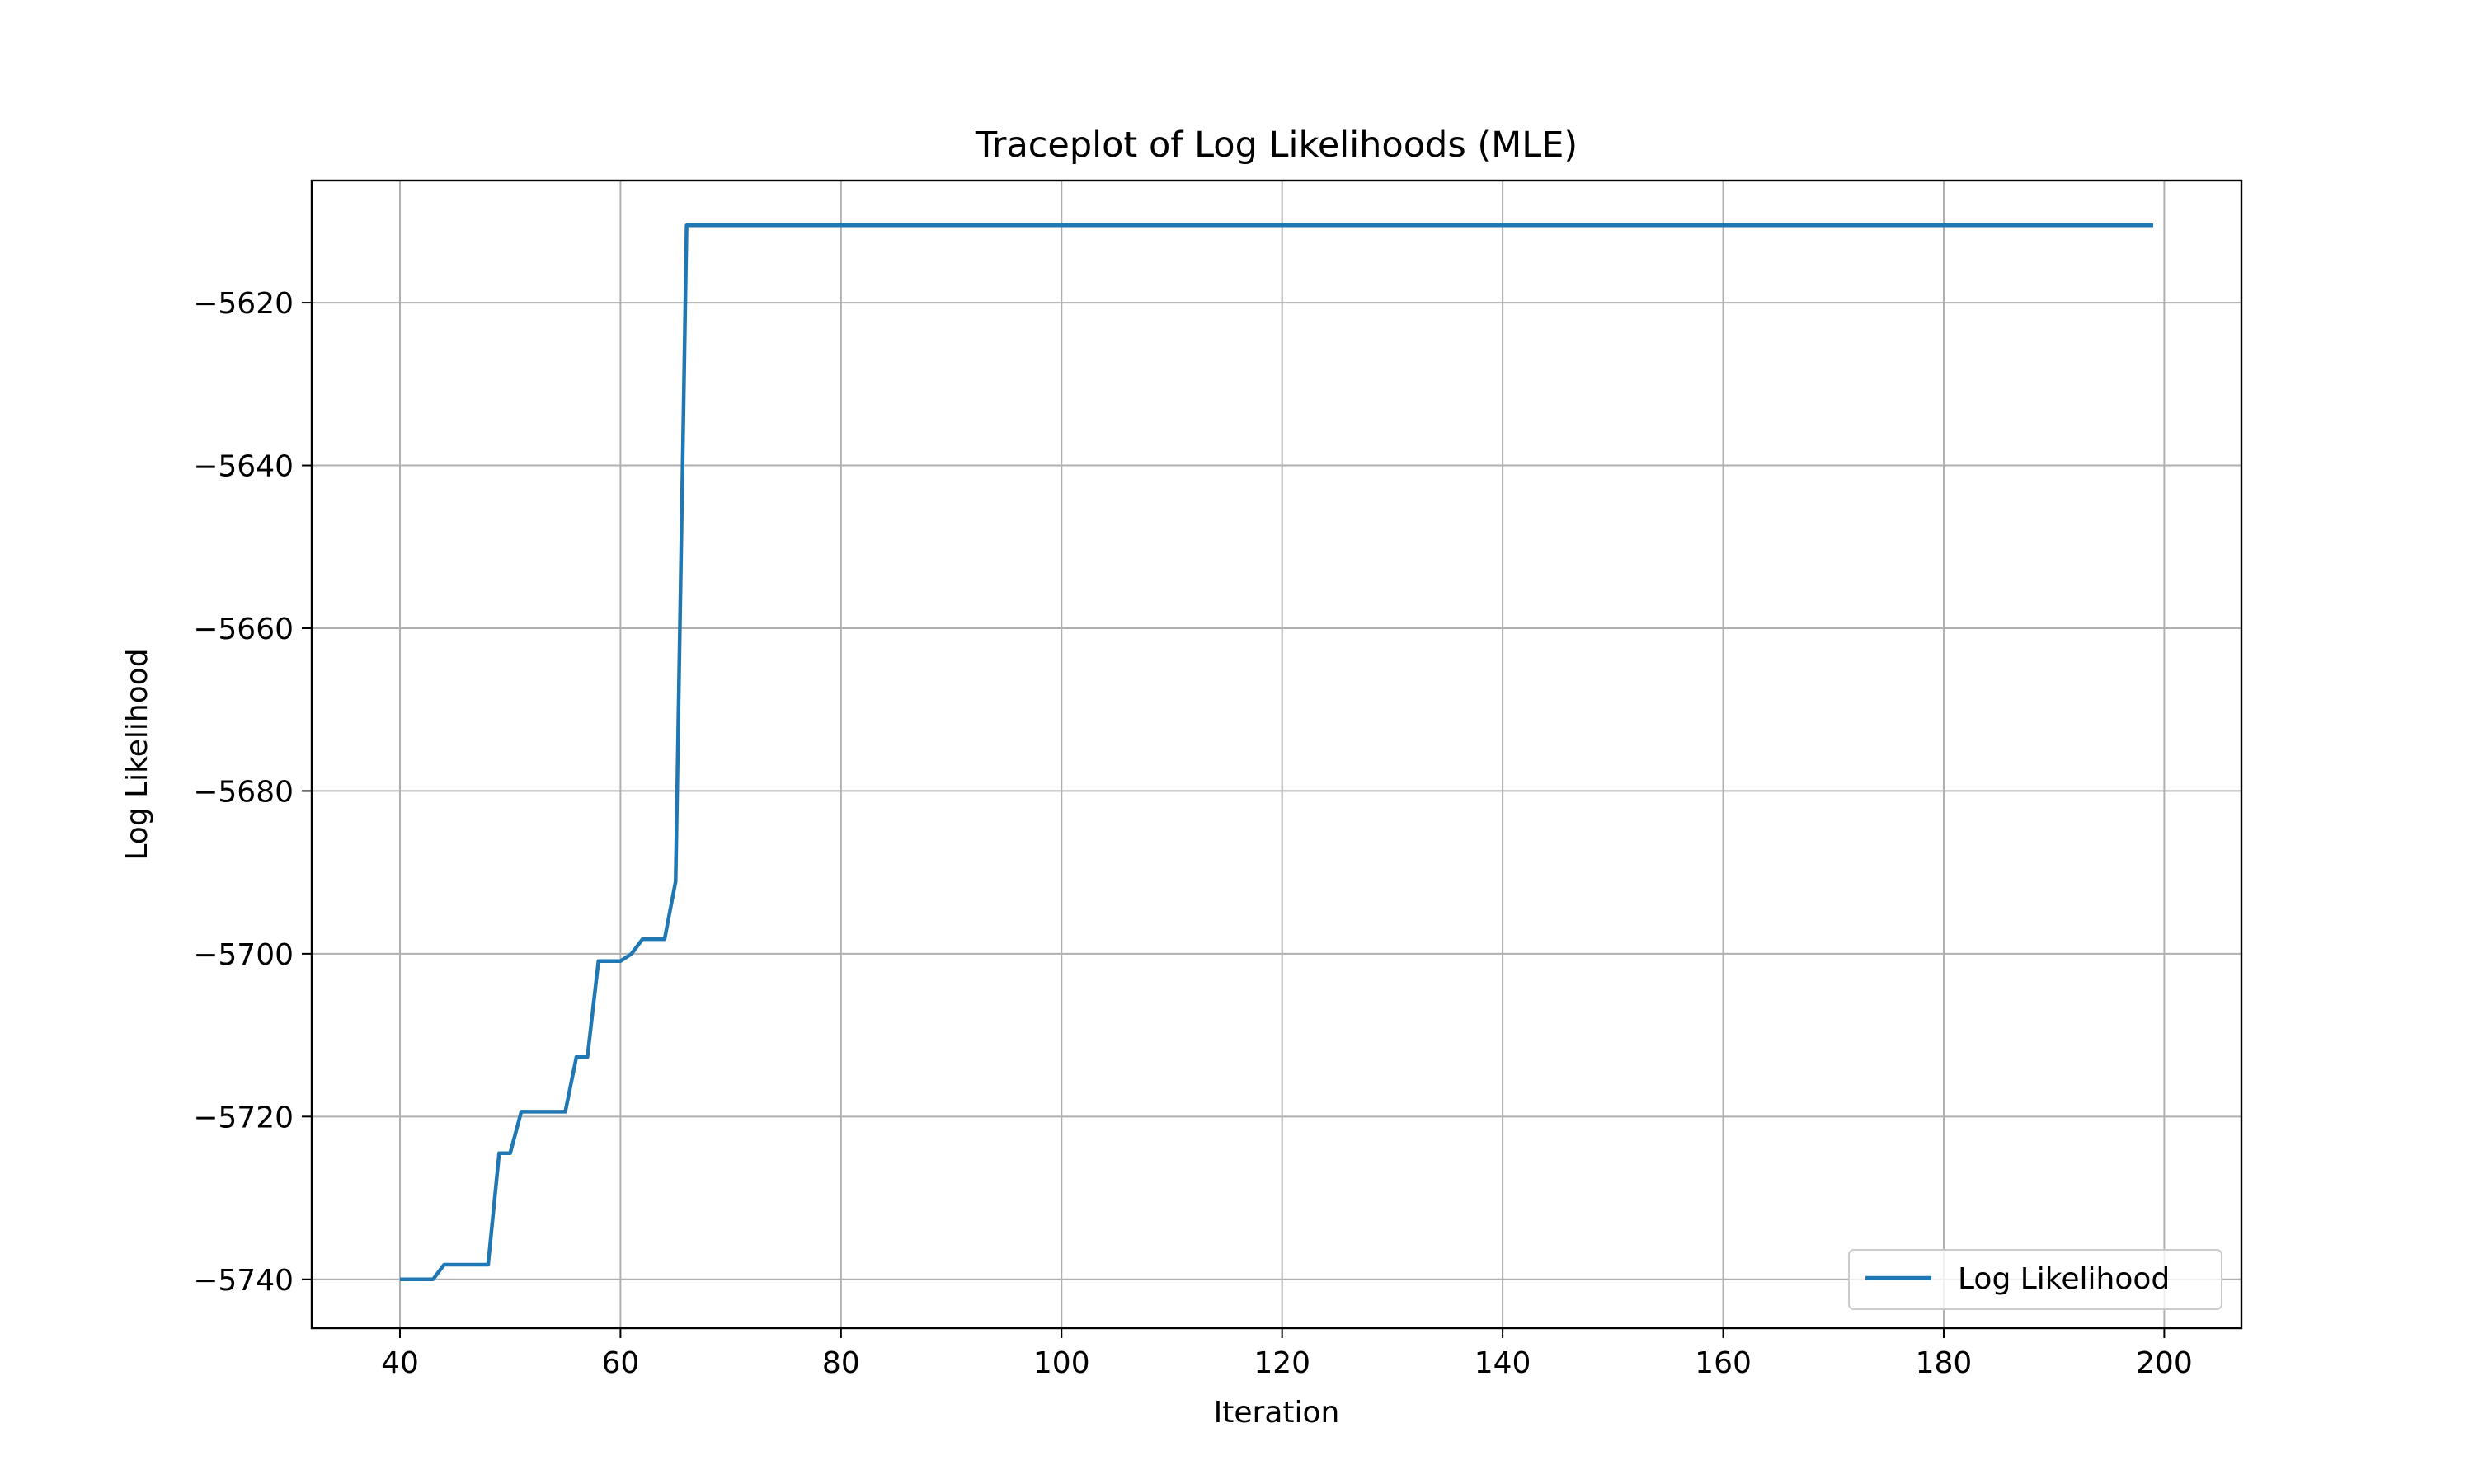  Describe the element at coordinates (243, 304) in the screenshot. I see `y-tick-label: −5620` at that location.